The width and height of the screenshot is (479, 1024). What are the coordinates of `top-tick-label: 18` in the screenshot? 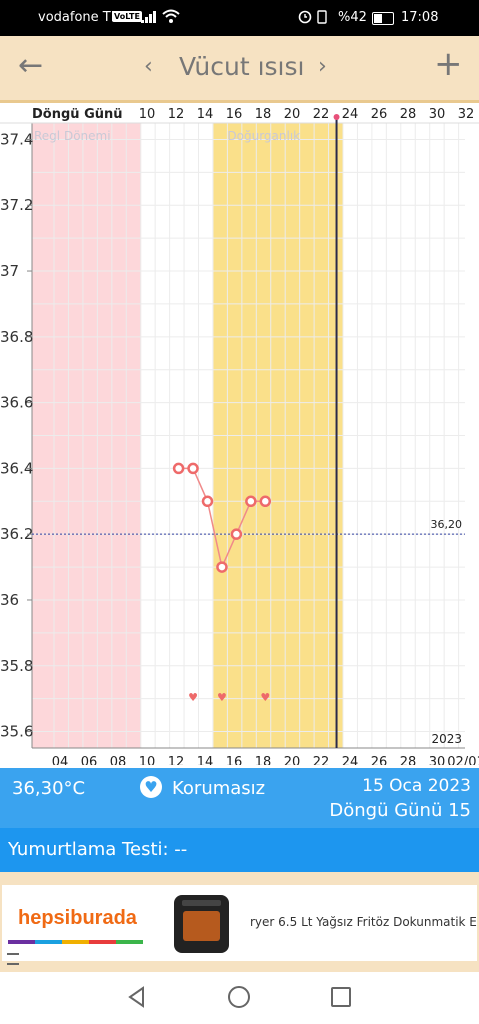 It's located at (263, 114).